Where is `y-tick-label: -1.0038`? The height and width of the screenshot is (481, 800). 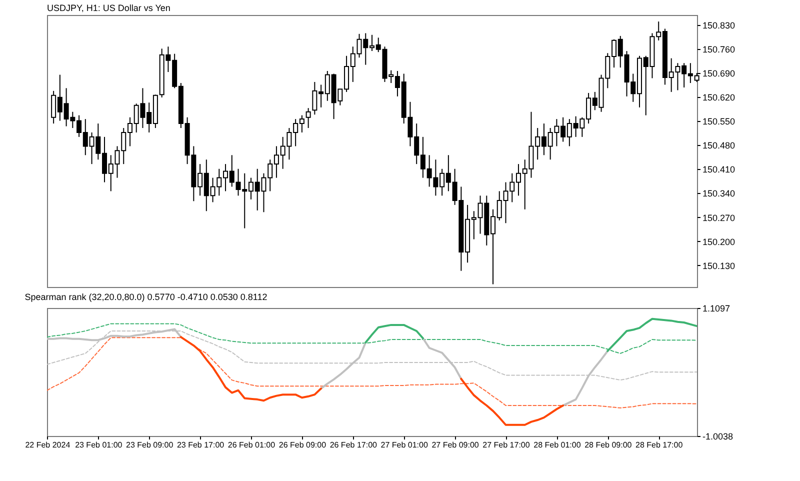
y-tick-label: -1.0038 is located at coordinates (718, 437).